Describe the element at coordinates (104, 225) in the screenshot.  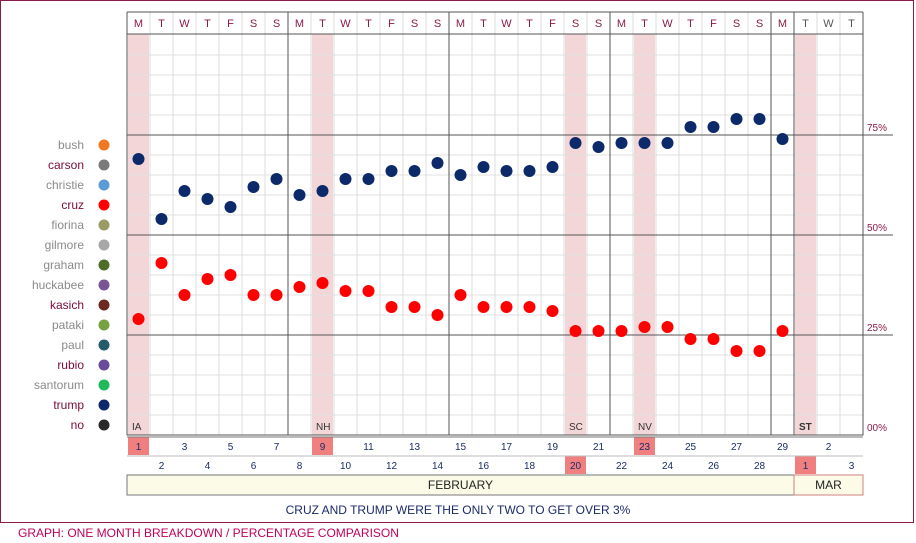
I see `legend-dot-fiorina` at that location.